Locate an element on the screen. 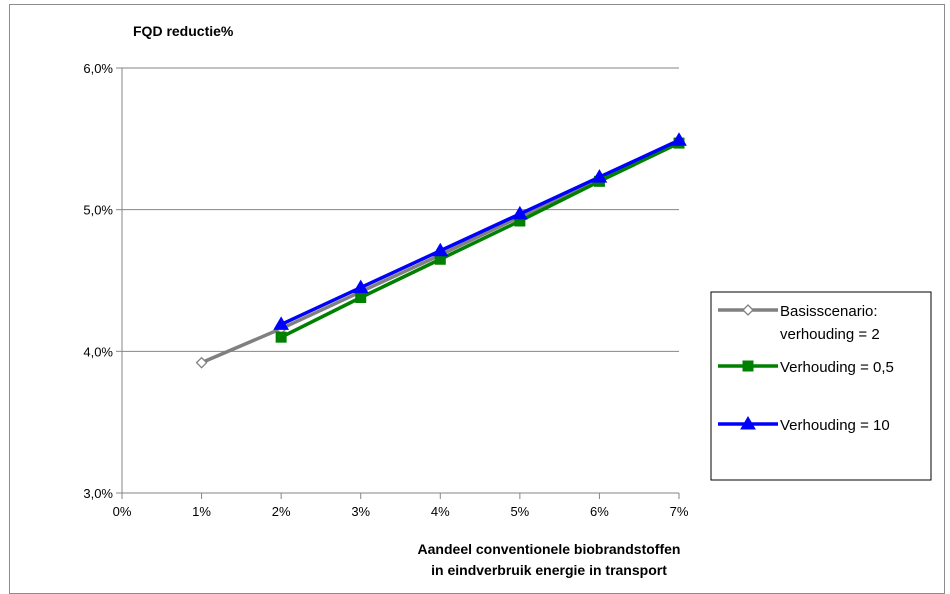 This screenshot has height=594, width=950. x-tick-label: 4% is located at coordinates (440, 511).